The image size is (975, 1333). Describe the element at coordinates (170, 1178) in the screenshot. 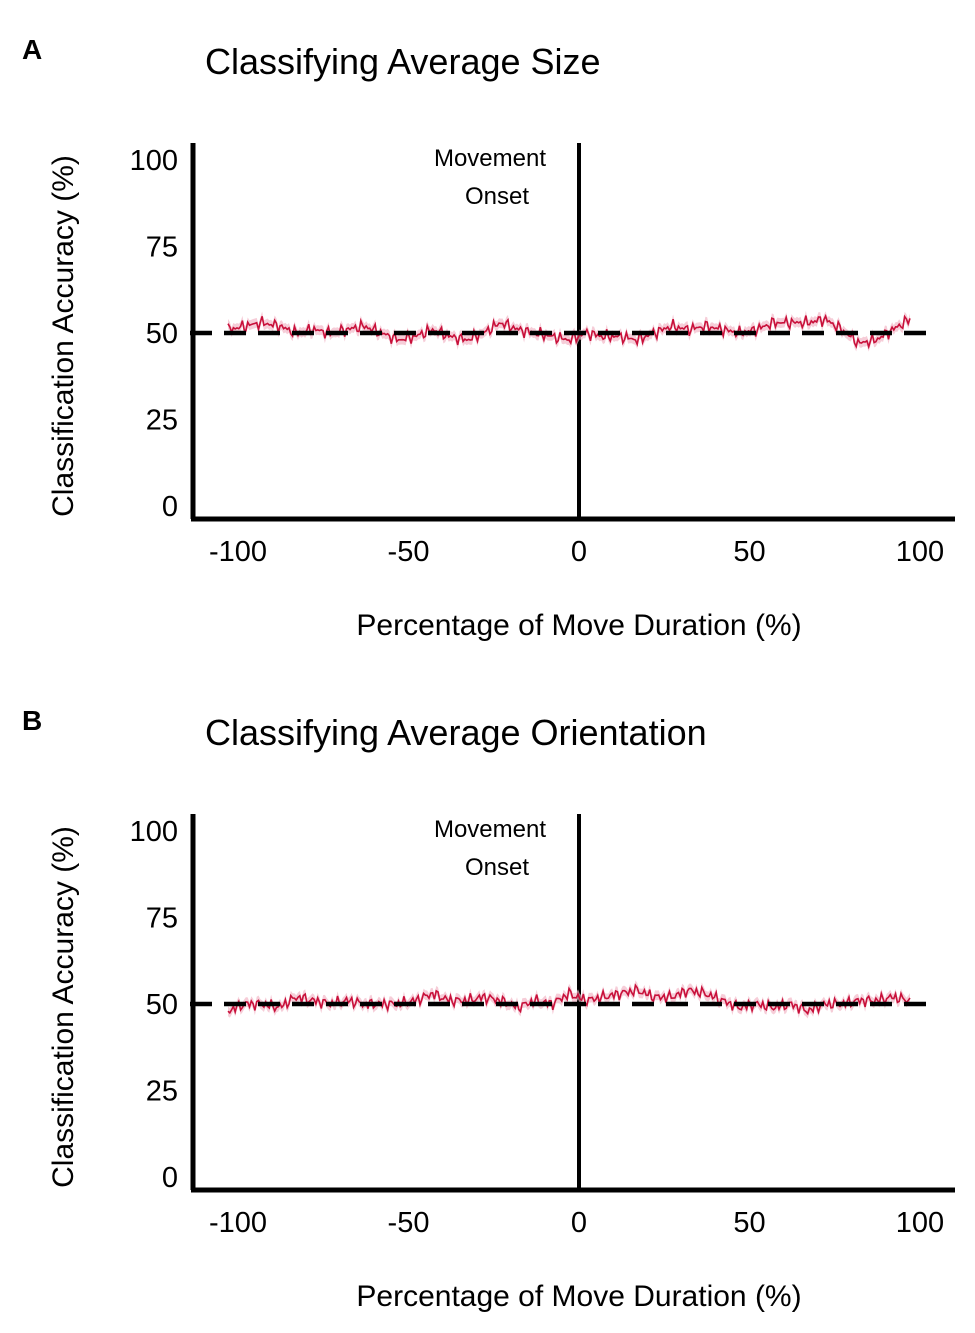

I see `panel-b-ytick-0: 0` at that location.